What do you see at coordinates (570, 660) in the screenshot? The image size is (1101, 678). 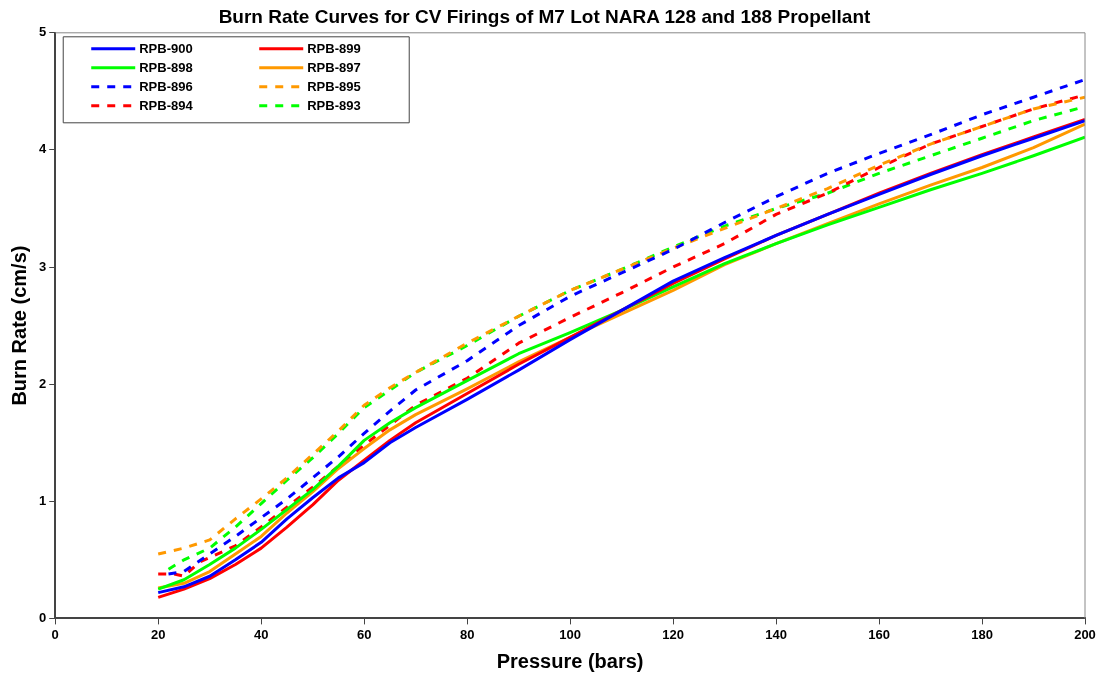 I see `x-axis-title: Pressure (bars)` at bounding box center [570, 660].